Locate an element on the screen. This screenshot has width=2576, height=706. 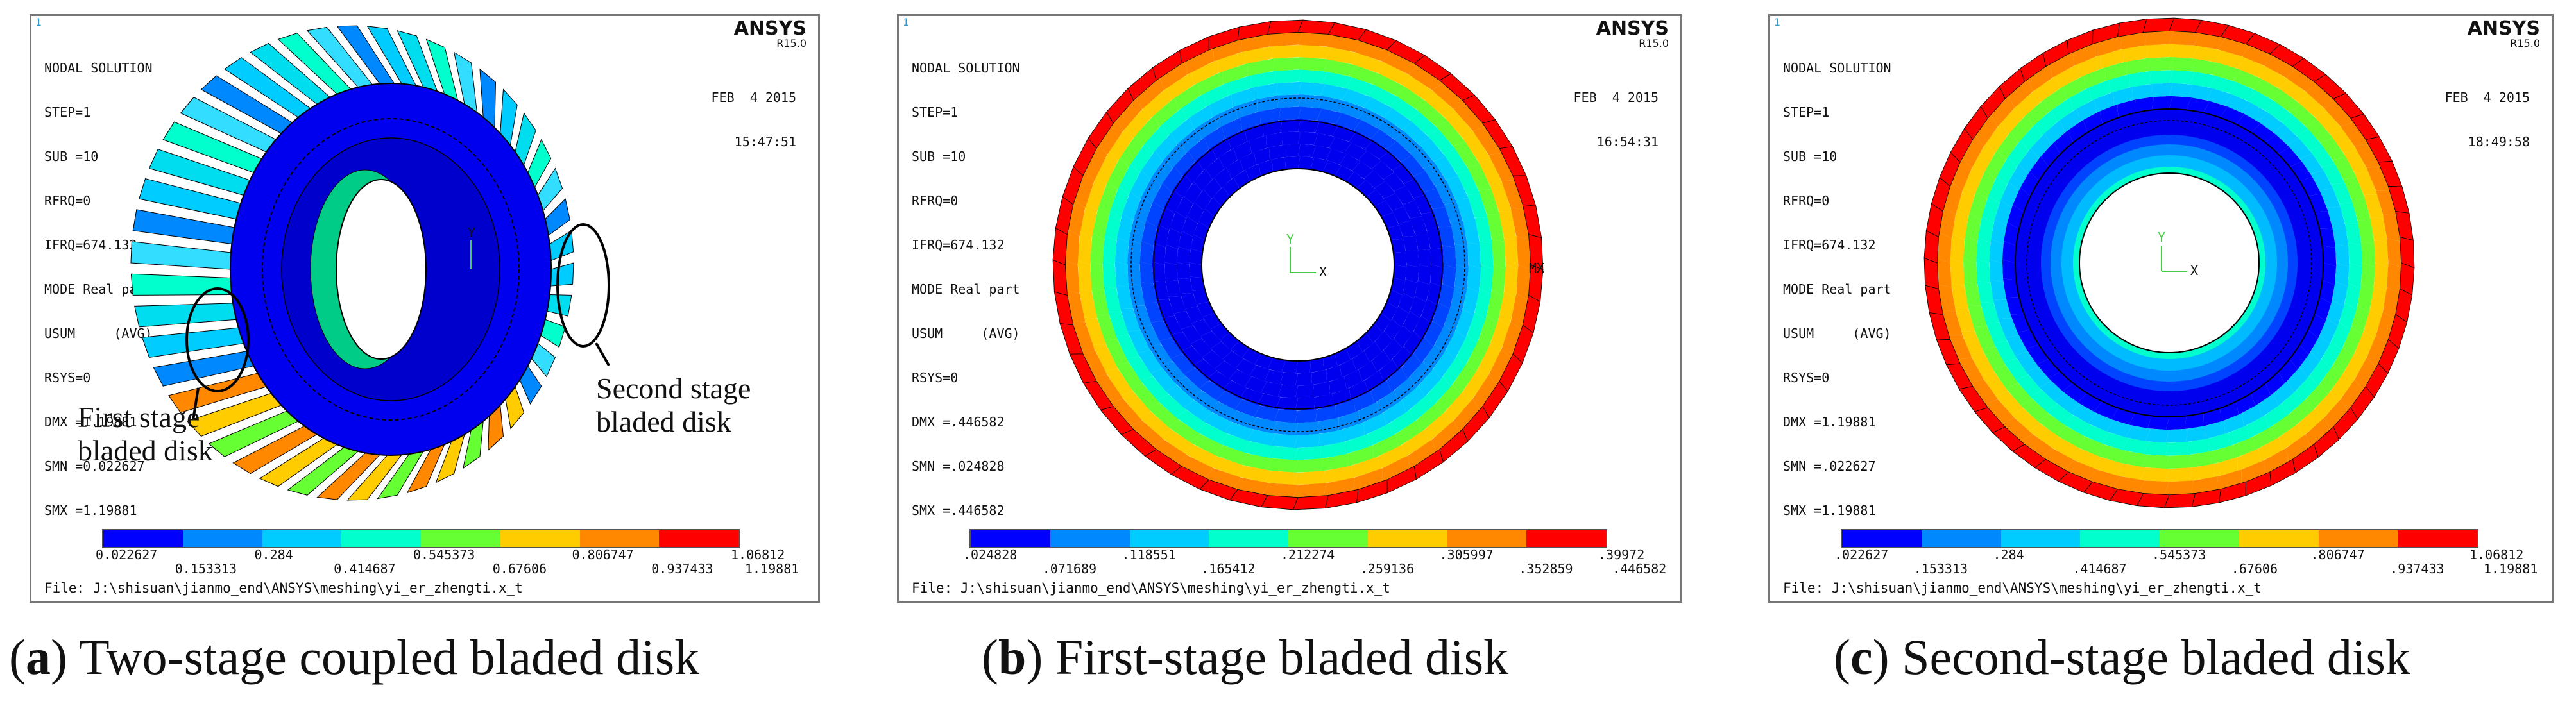
ifrq-label: IFRQ=674.132 is located at coordinates (1829, 245).